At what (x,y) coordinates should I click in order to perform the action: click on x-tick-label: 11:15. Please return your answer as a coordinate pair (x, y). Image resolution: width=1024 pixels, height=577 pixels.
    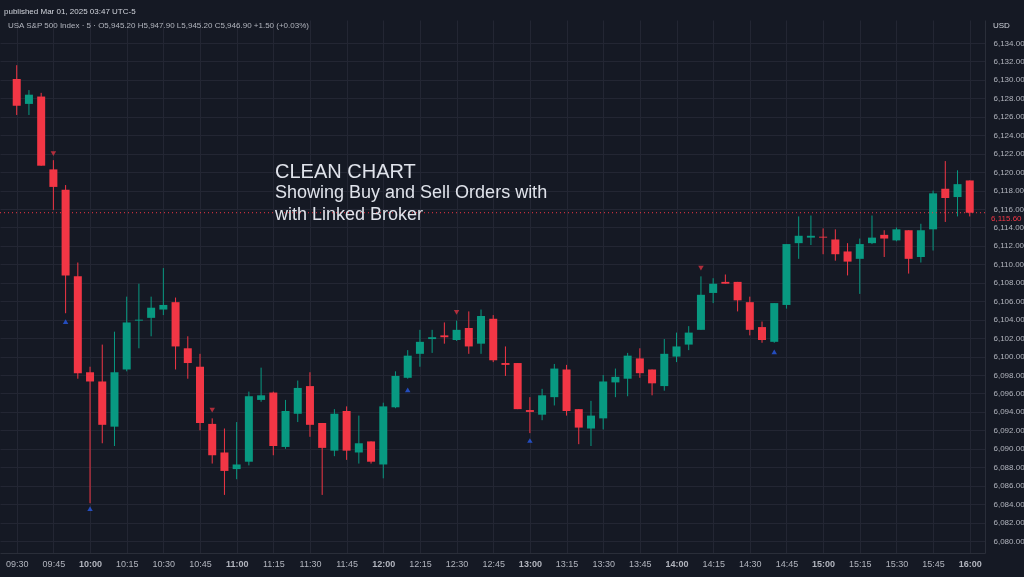
    Looking at the image, I should click on (273, 563).